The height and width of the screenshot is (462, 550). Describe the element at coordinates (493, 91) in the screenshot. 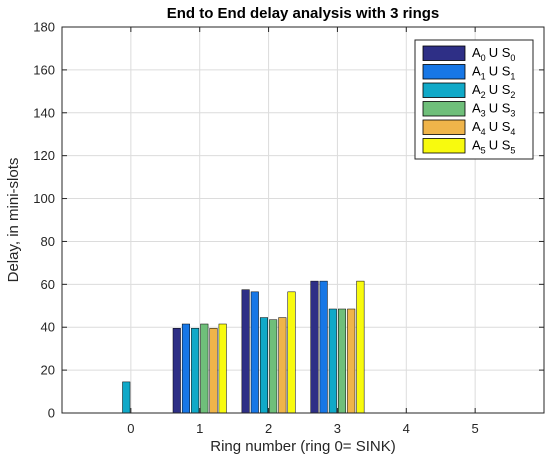

I see `legend-label: A2 U S2` at that location.